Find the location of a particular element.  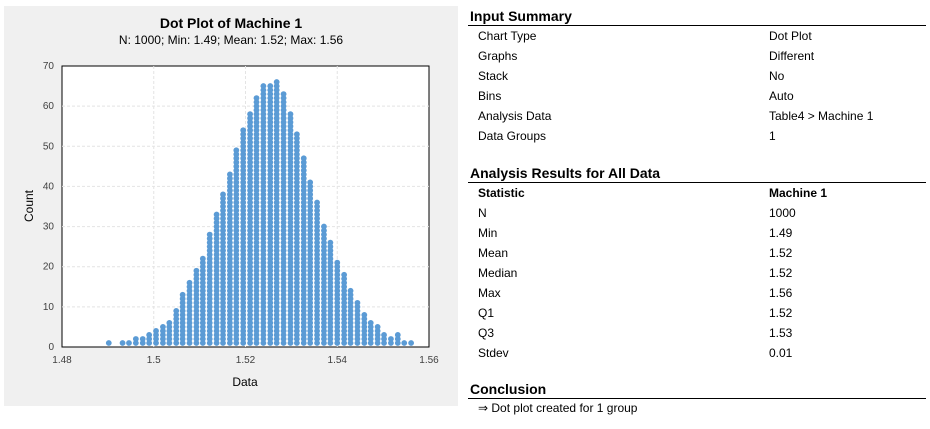

input-summary-key: Bins is located at coordinates (490, 96).